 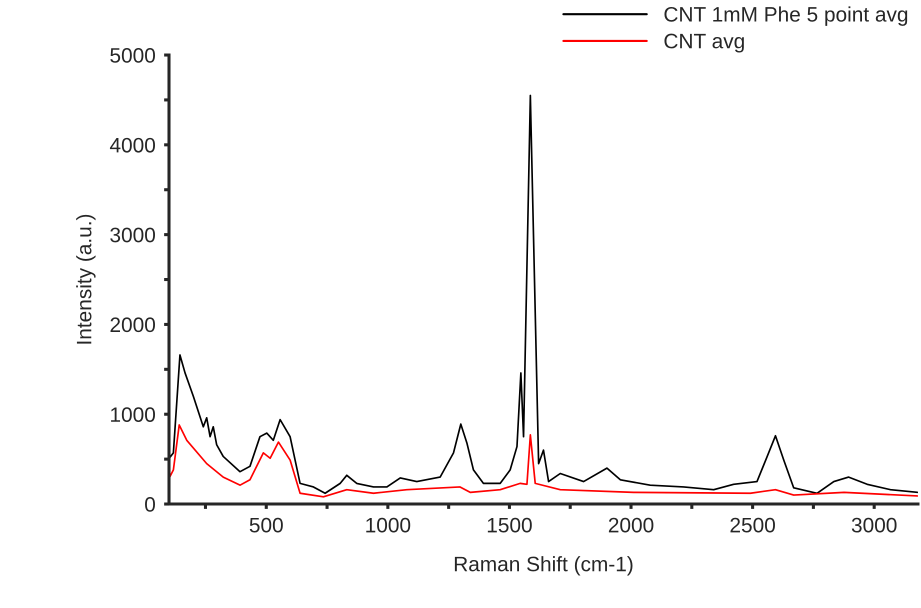 I want to click on x-tick-label: 1500, so click(x=510, y=525).